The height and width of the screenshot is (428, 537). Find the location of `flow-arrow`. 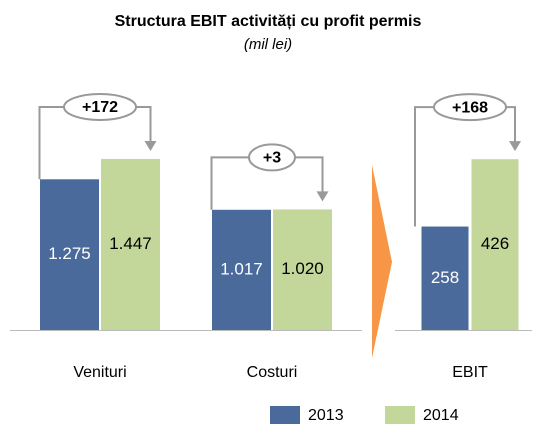

flow-arrow is located at coordinates (382, 261).